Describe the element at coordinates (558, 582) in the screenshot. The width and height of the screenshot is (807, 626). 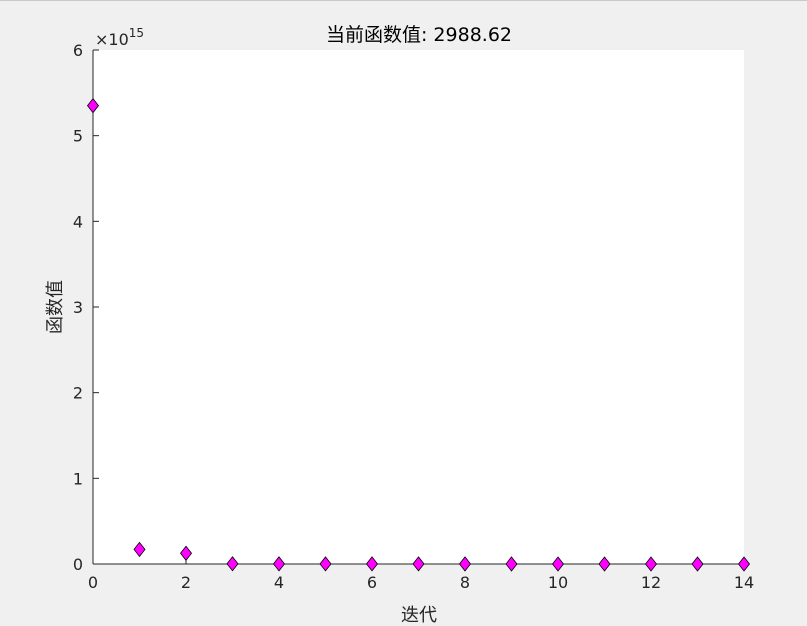
I see `x-tick-label: 10` at that location.